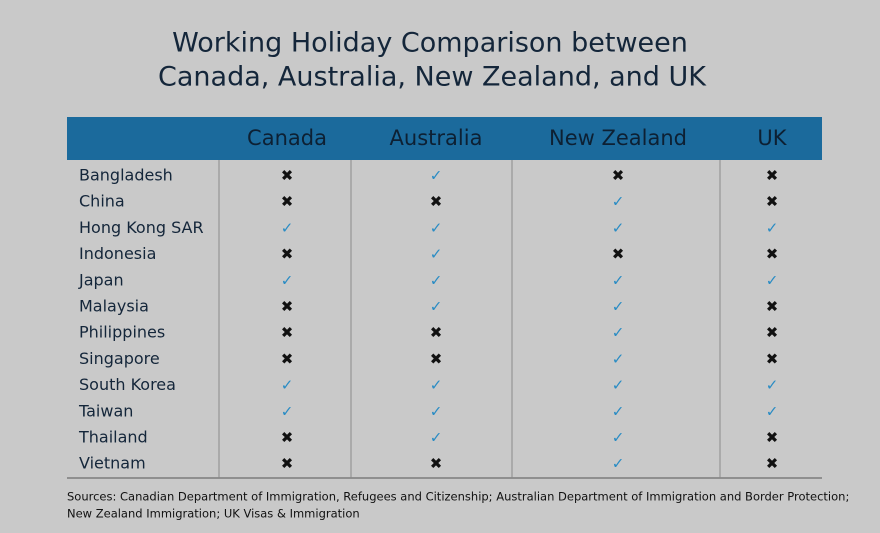 The image size is (880, 533). Describe the element at coordinates (117, 253) in the screenshot. I see `country-name: Indonesia` at that location.